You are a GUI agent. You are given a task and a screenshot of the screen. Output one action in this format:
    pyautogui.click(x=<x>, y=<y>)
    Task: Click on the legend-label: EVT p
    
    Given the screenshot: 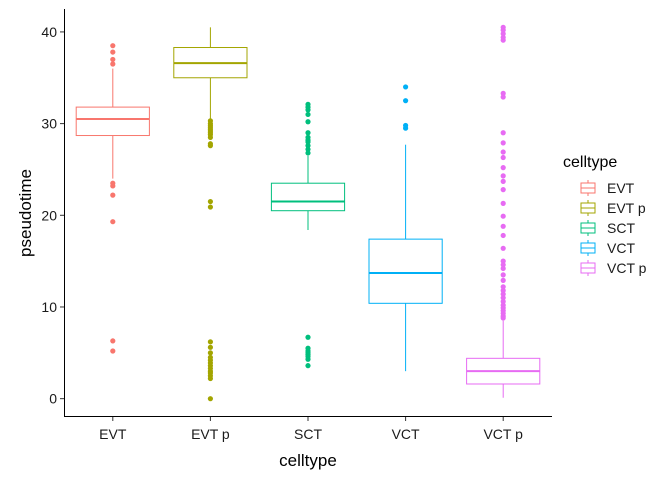 What is the action you would take?
    pyautogui.click(x=626, y=208)
    